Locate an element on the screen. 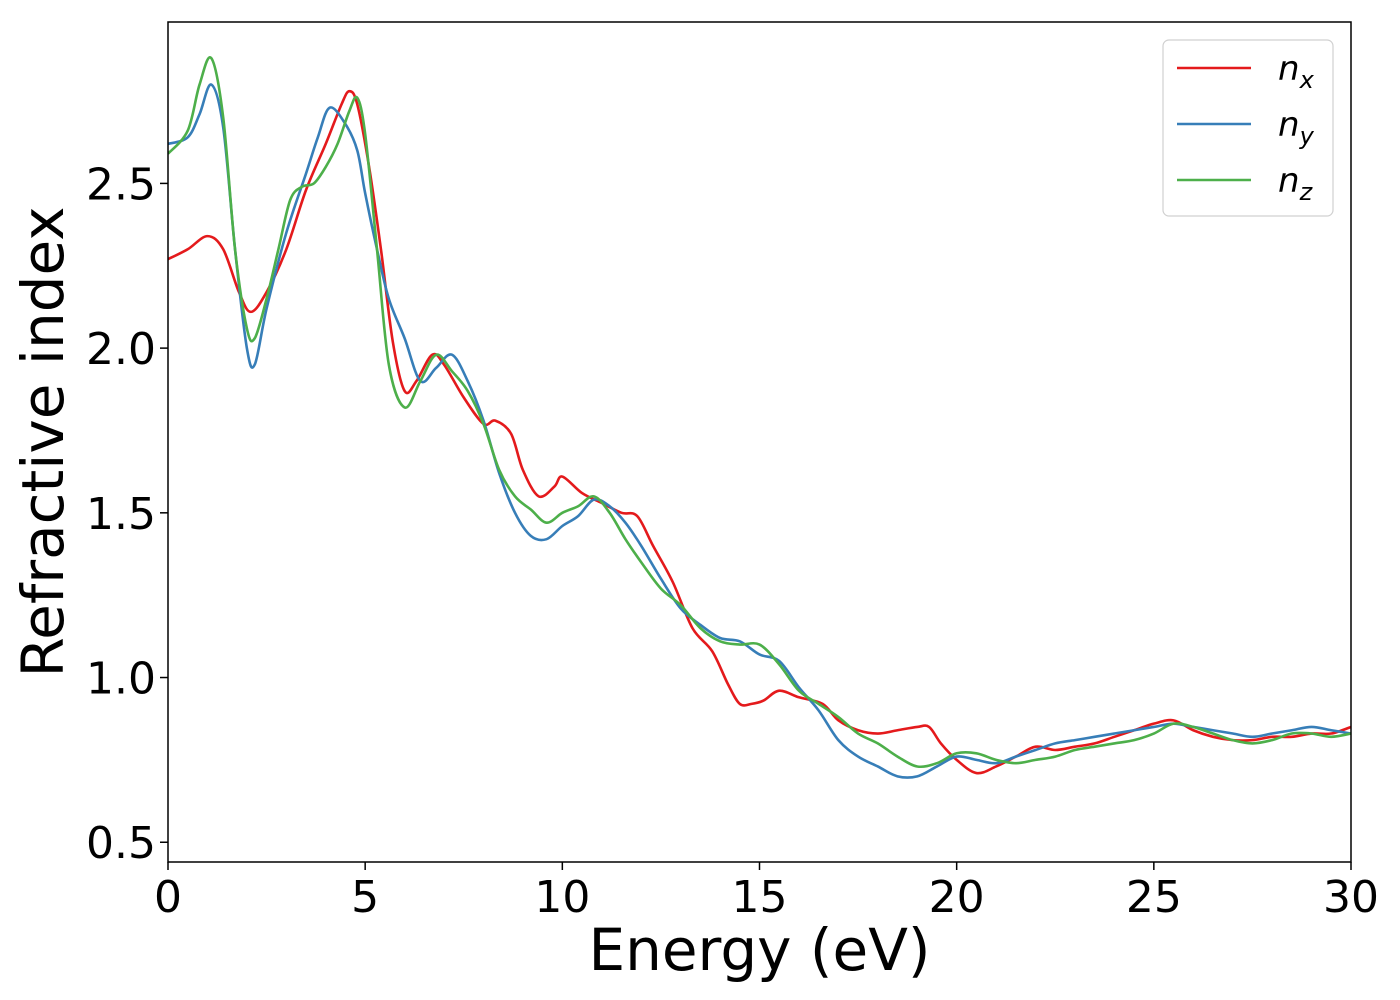  x-axis-title: Energy (eV) is located at coordinates (759, 950).